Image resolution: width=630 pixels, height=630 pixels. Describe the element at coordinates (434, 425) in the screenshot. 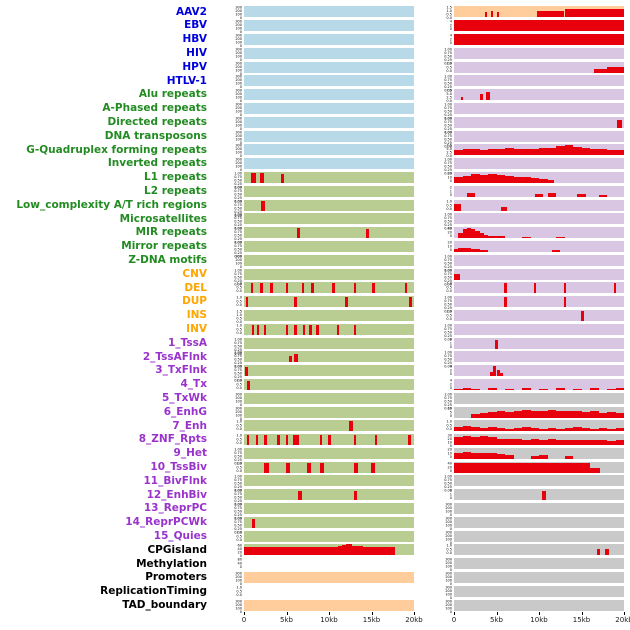

I see `y-axis-ticks-right: 1.0 0.5 0.0` at that location.